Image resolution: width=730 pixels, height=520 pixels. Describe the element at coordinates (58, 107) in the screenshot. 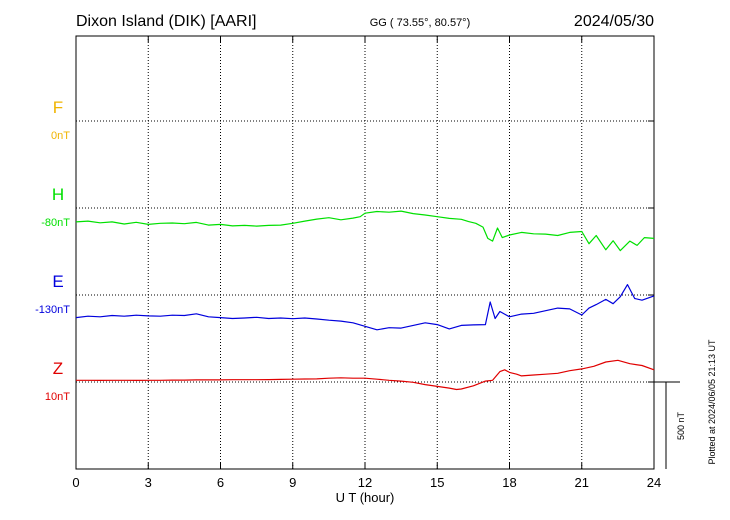

I see `component-letter-f: F` at that location.